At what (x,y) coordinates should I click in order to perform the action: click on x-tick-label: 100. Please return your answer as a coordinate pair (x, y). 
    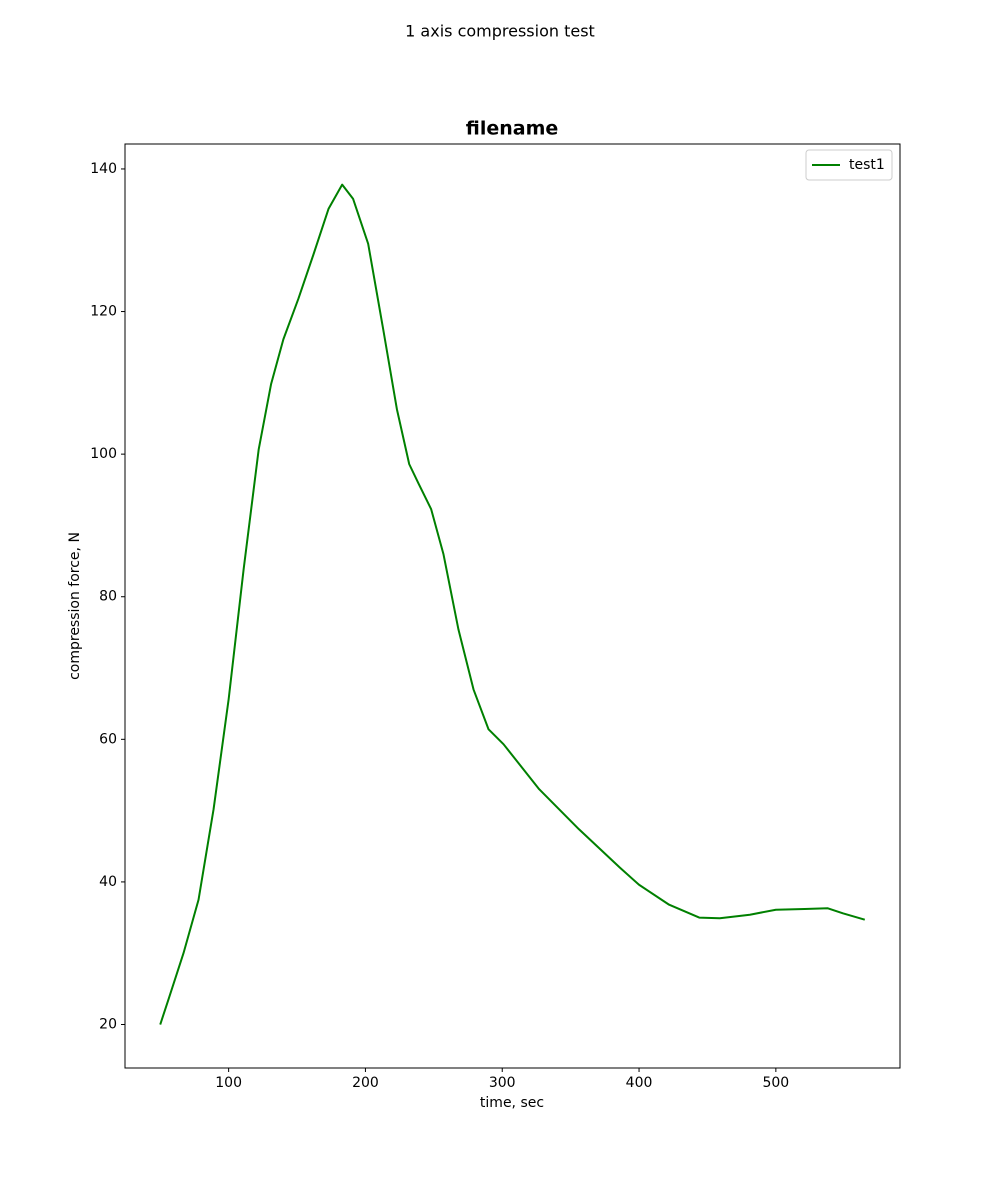
    Looking at the image, I should click on (228, 1083).